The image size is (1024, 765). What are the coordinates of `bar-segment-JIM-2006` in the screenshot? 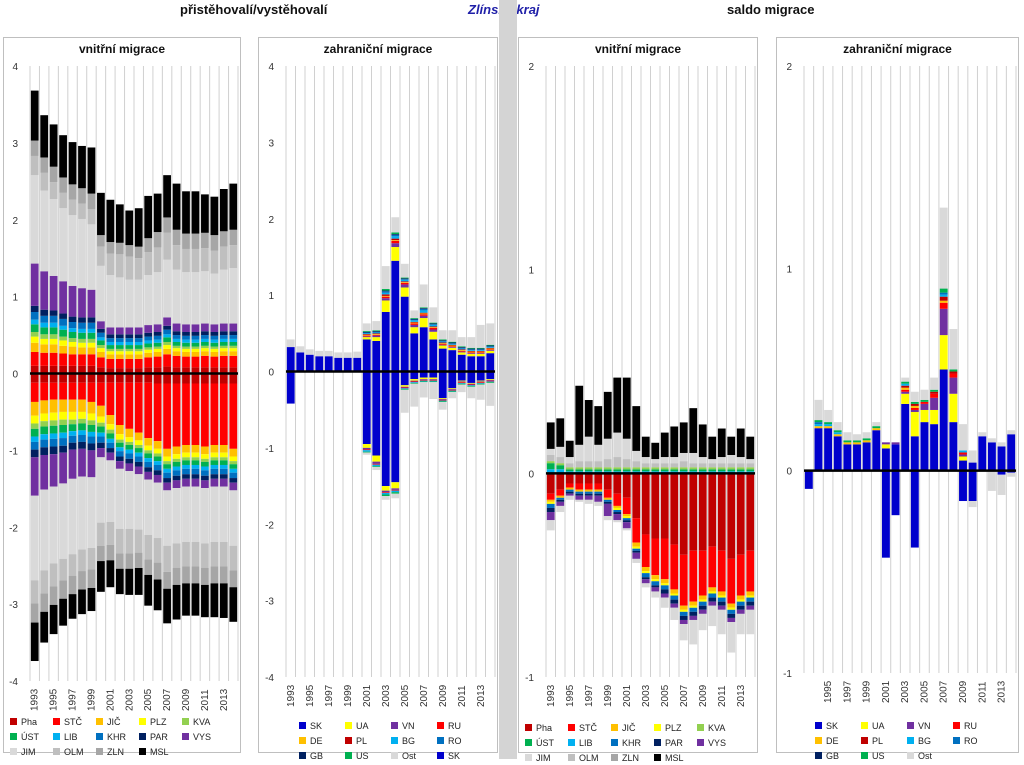 It's located at (157, 510).